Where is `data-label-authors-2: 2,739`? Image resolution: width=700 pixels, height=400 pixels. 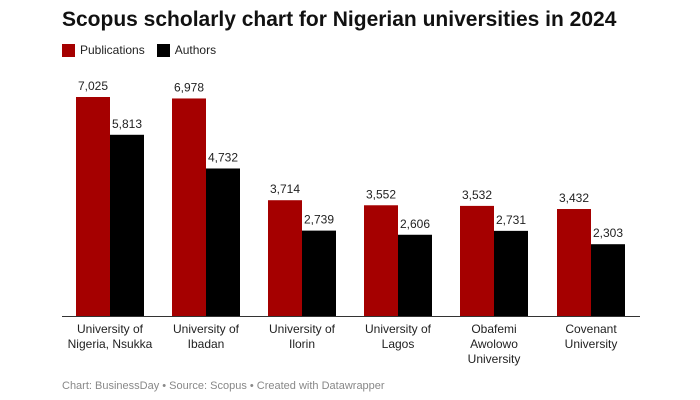 data-label-authors-2: 2,739 is located at coordinates (319, 220).